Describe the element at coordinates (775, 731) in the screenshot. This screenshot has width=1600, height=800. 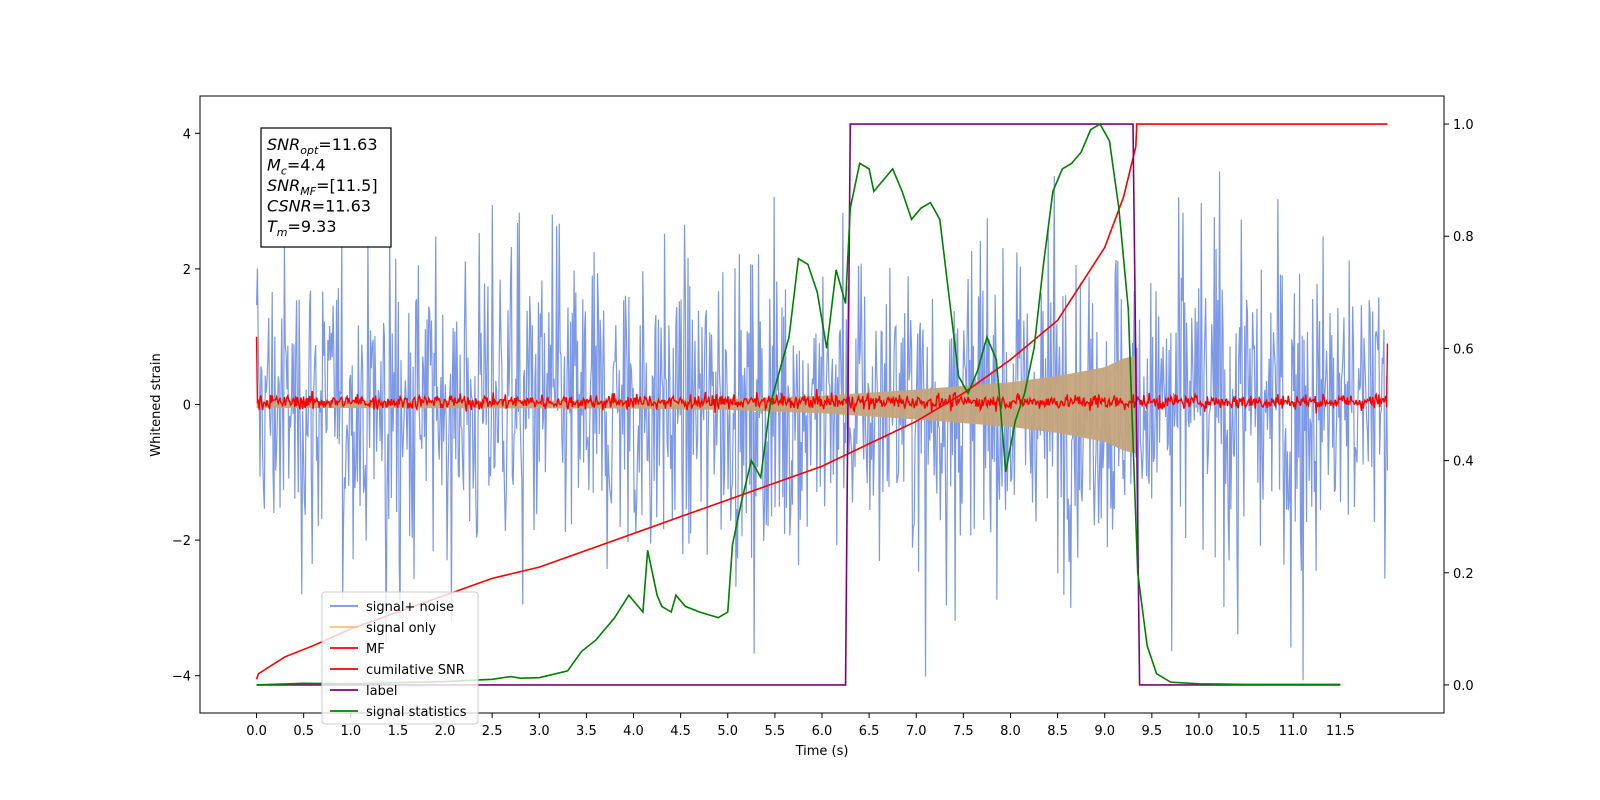
I see `x-tick-label: 5.5` at that location.